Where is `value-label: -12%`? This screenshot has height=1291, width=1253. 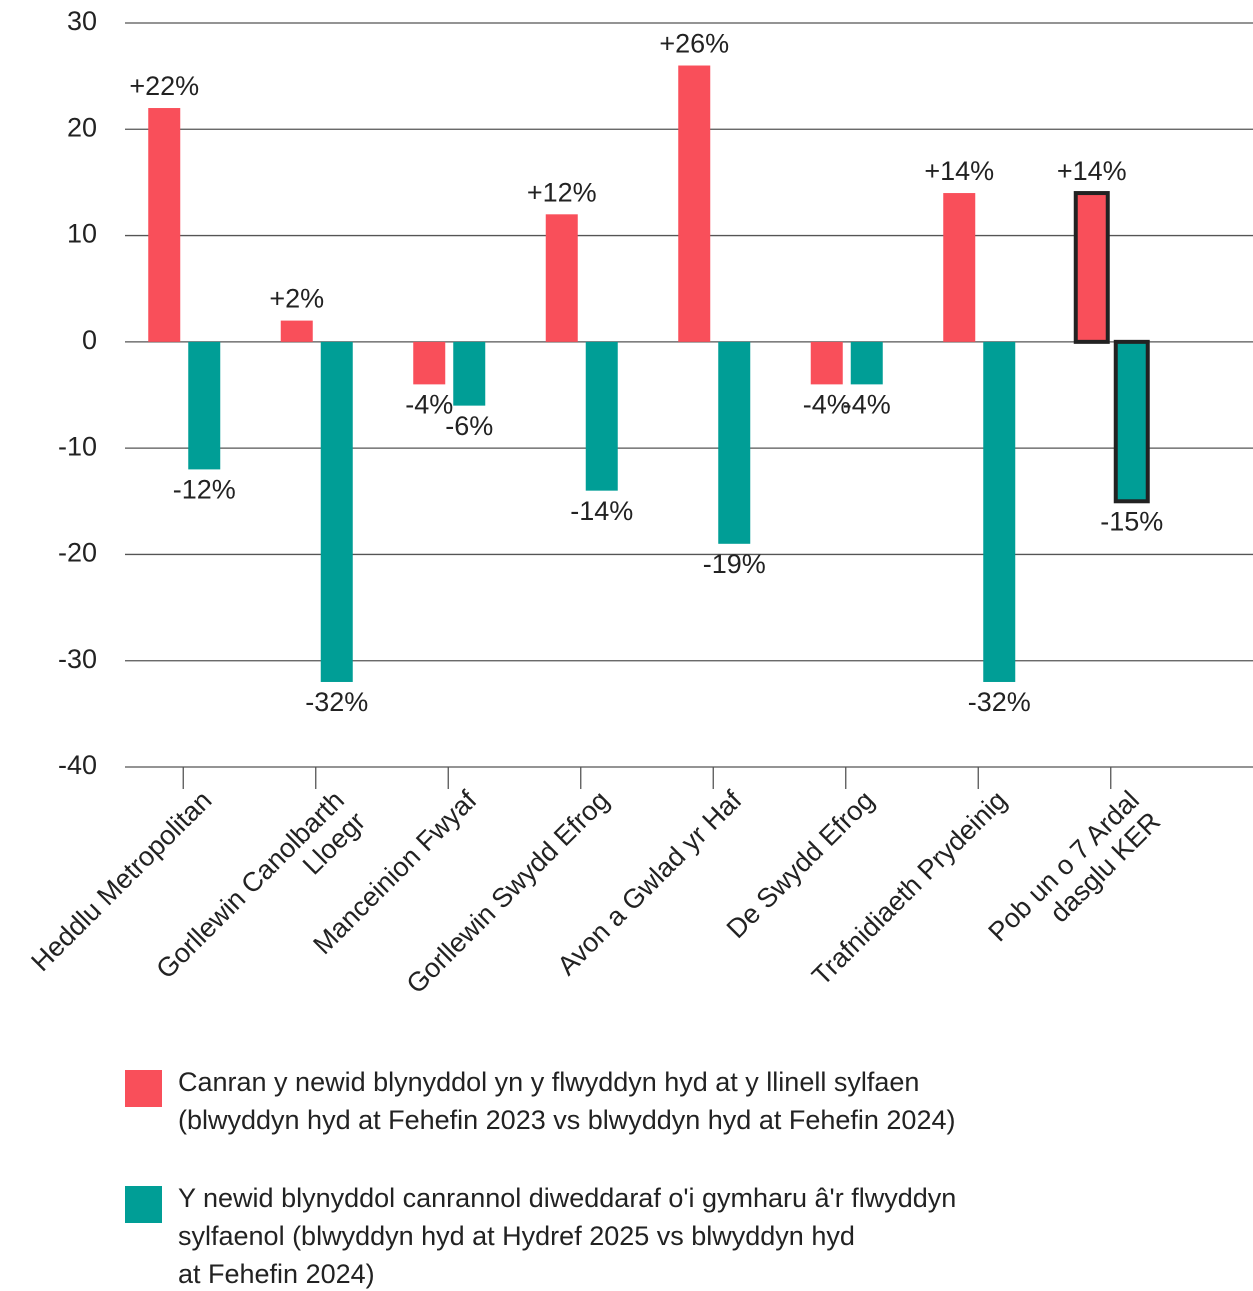
value-label: -12% is located at coordinates (204, 490).